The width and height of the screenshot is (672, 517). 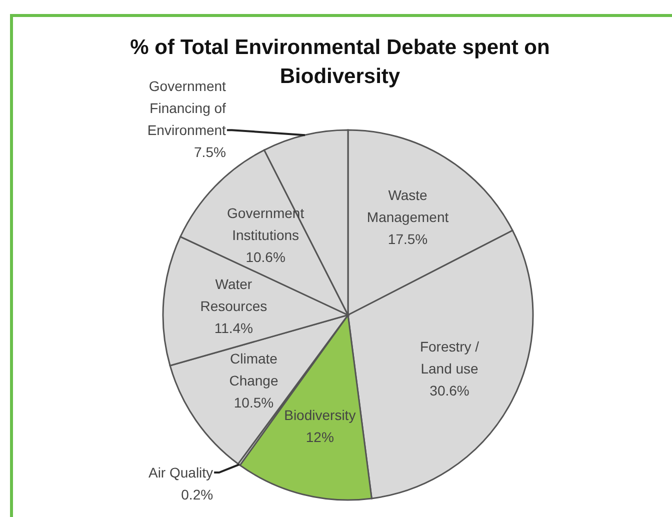 What do you see at coordinates (320, 415) in the screenshot?
I see `slice-label: Biodiversity` at bounding box center [320, 415].